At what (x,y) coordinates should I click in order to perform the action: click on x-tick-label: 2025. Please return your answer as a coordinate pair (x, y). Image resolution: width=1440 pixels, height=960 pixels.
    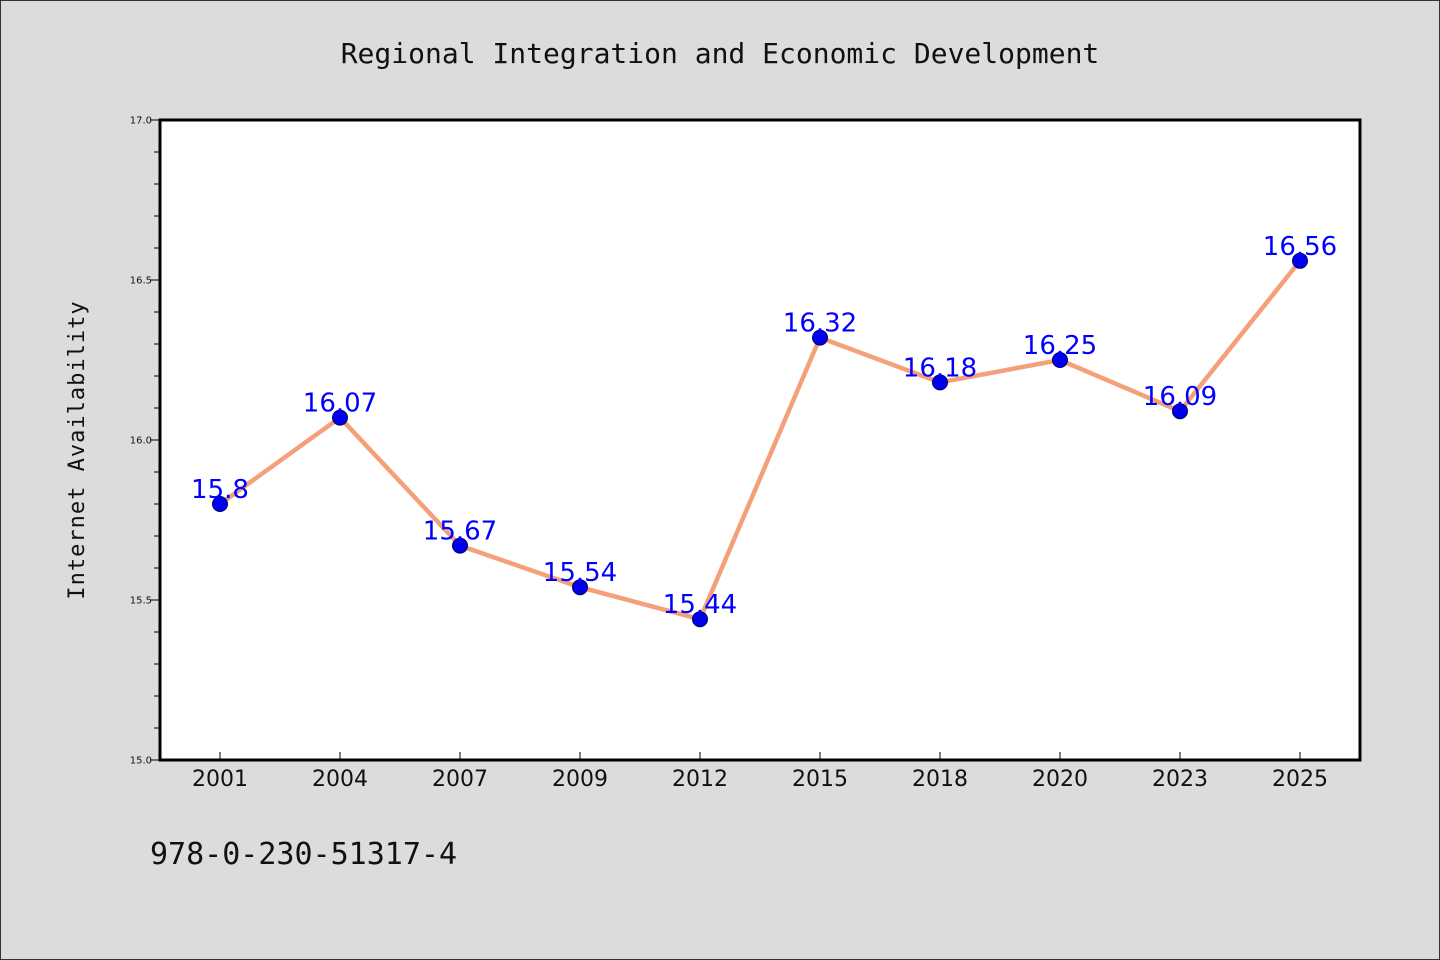
    Looking at the image, I should click on (1300, 779).